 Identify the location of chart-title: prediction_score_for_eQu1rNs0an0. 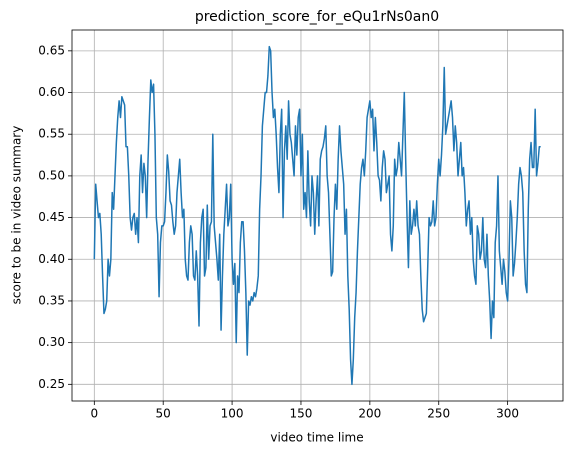
(317, 17).